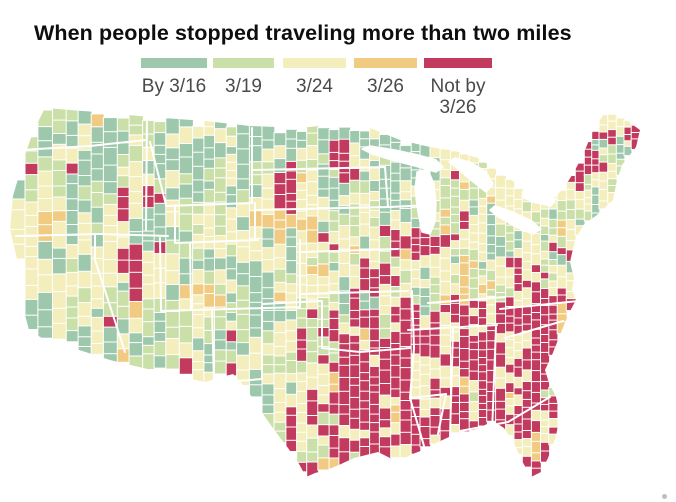  What do you see at coordinates (664, 496) in the screenshot?
I see `tiny-dot` at bounding box center [664, 496].